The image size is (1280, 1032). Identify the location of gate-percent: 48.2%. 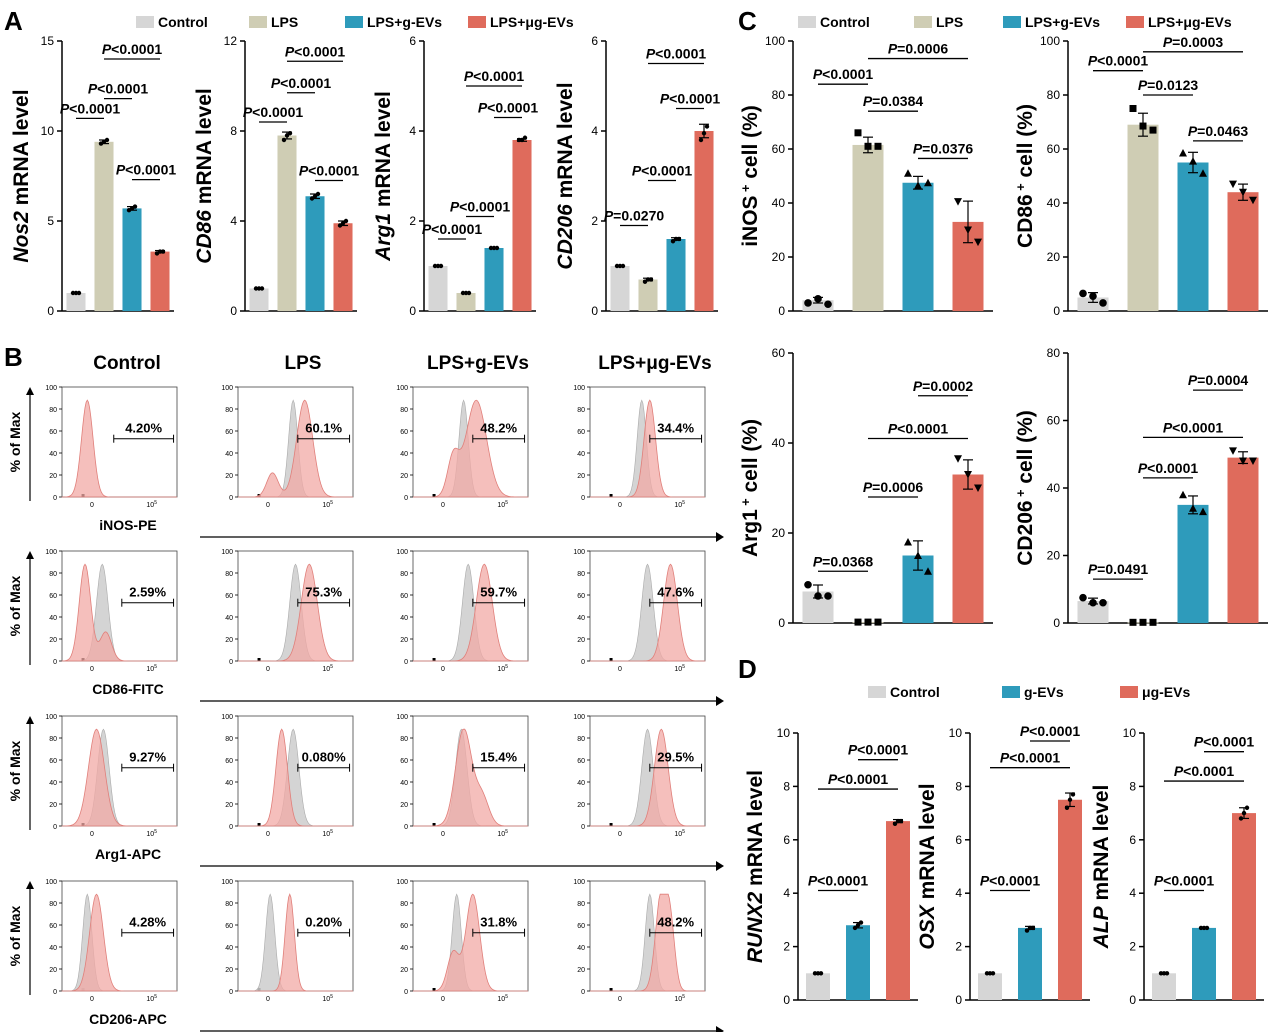
(498, 428).